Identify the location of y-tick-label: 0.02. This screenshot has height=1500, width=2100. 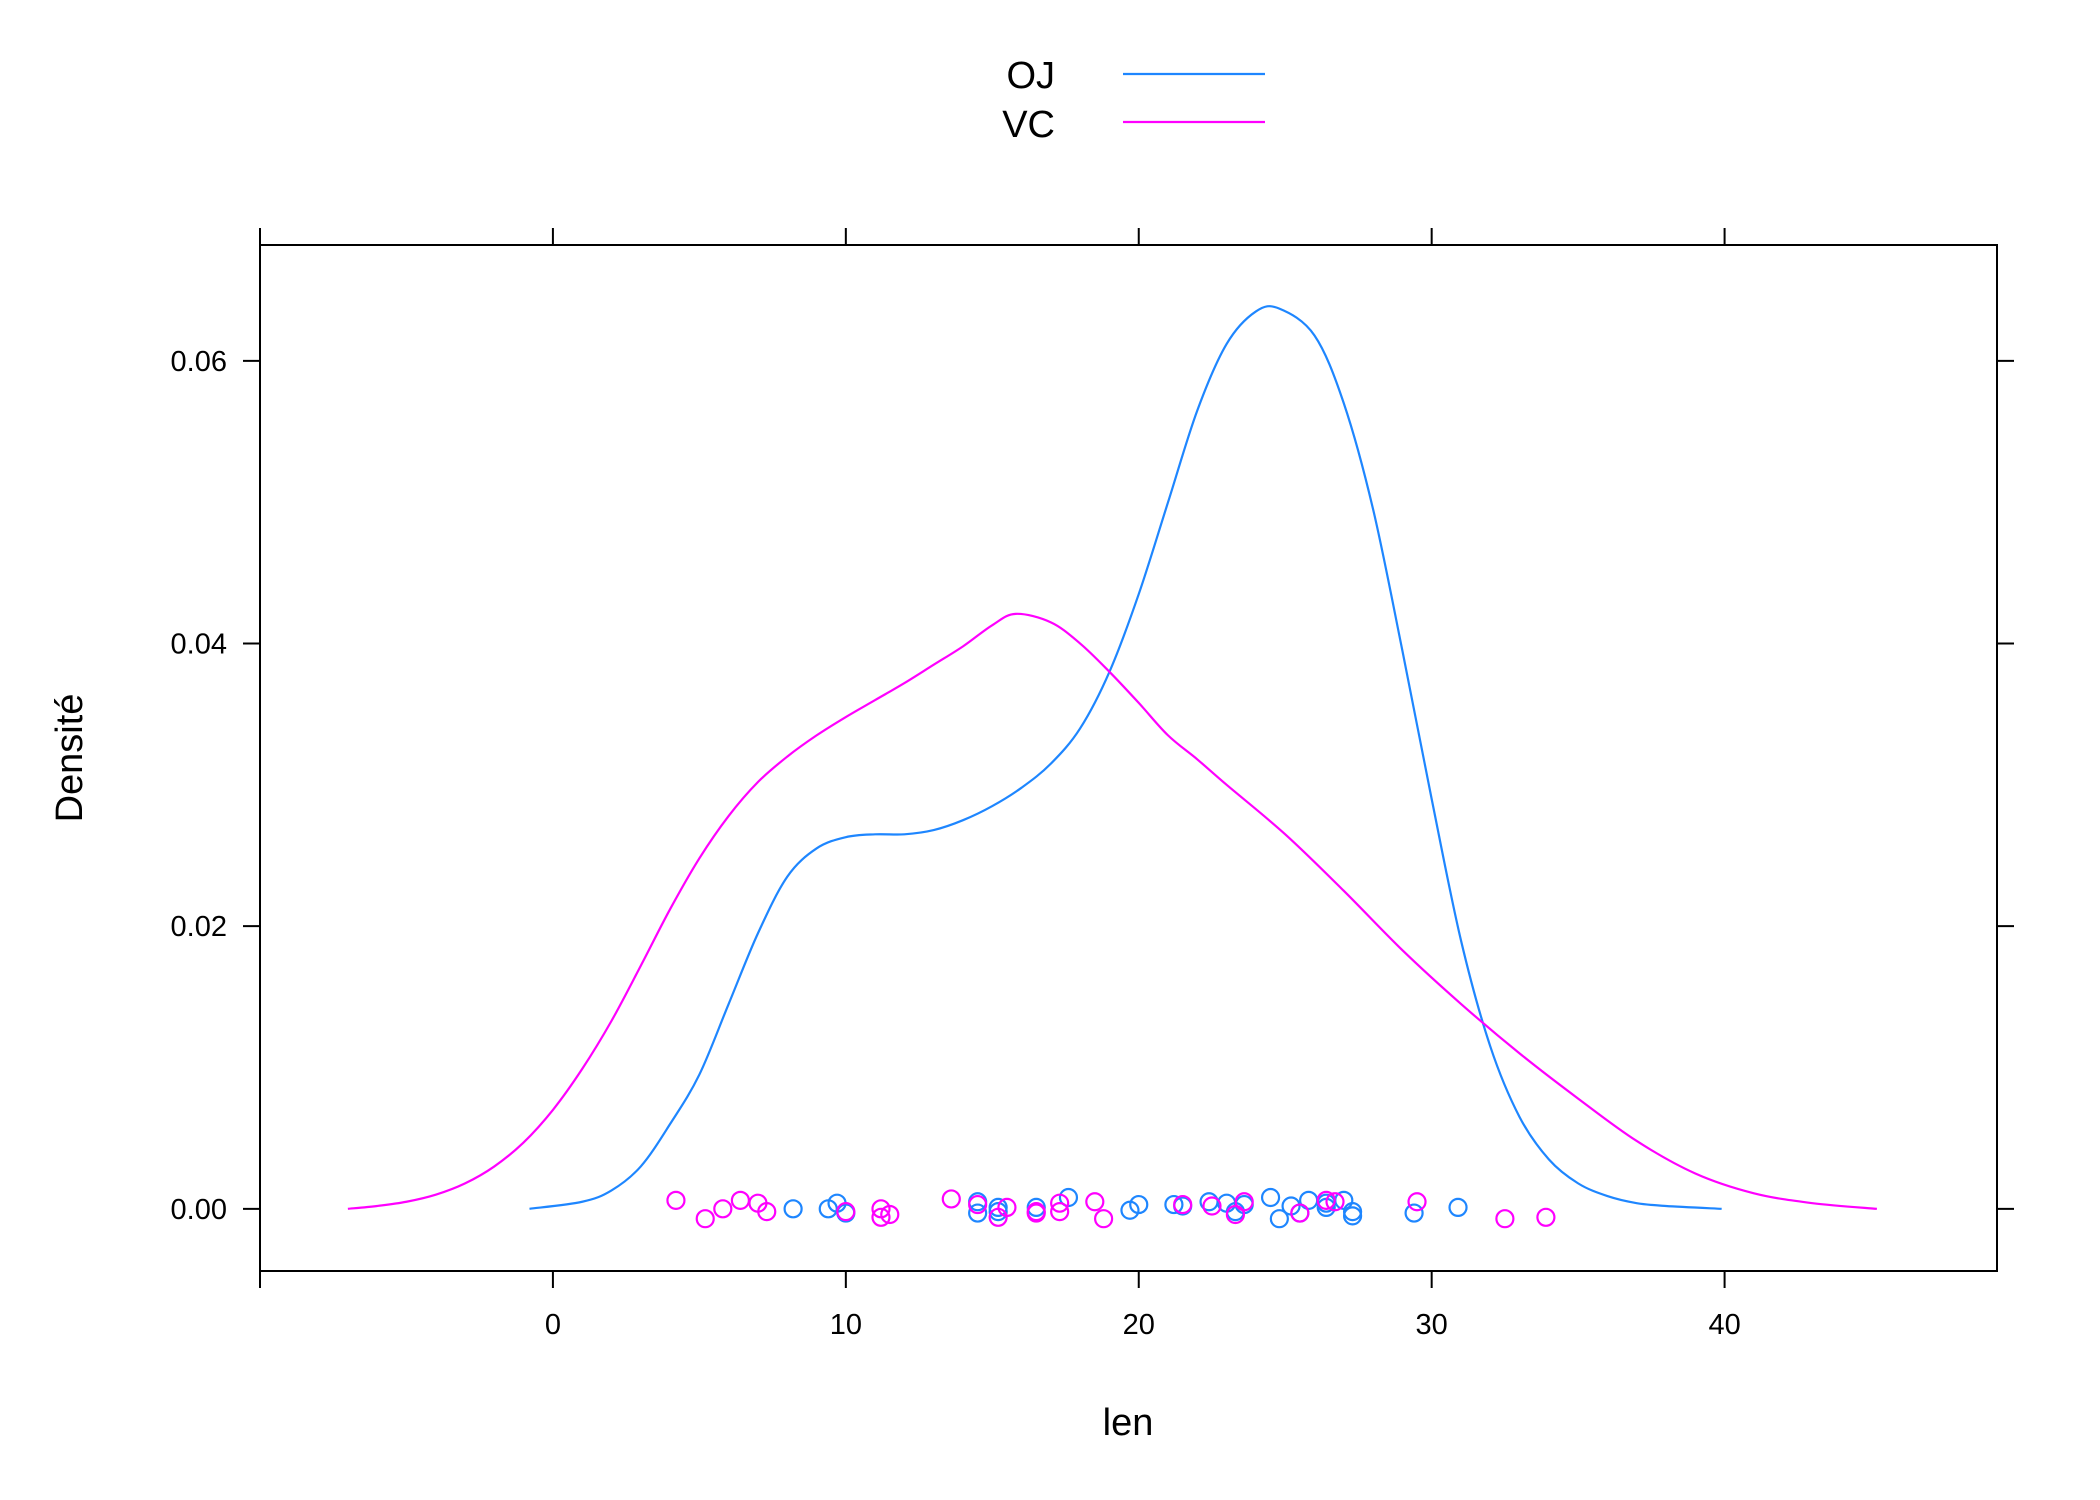
(199, 927).